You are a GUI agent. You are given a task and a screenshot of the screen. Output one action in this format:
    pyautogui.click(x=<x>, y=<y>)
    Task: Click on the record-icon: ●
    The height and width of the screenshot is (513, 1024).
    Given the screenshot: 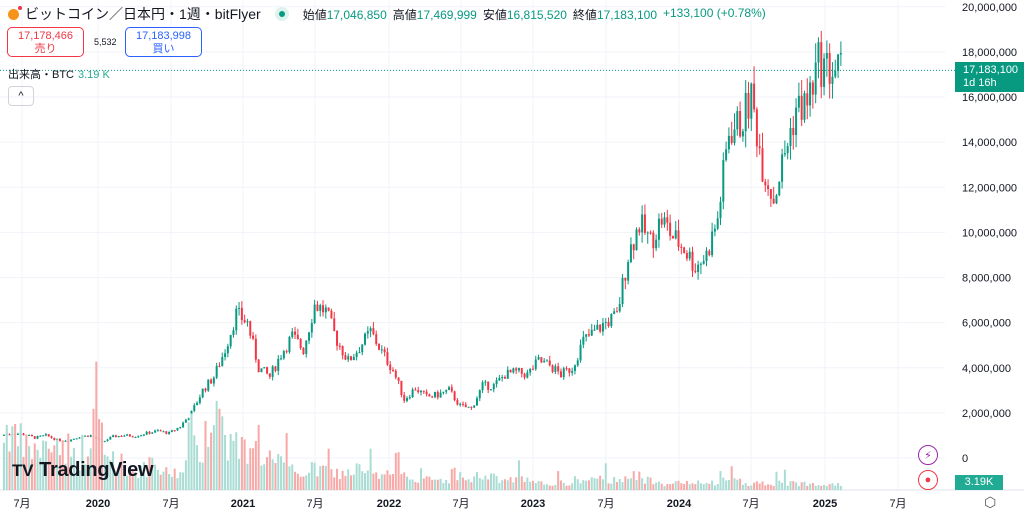 What is the action you would take?
    pyautogui.click(x=928, y=480)
    